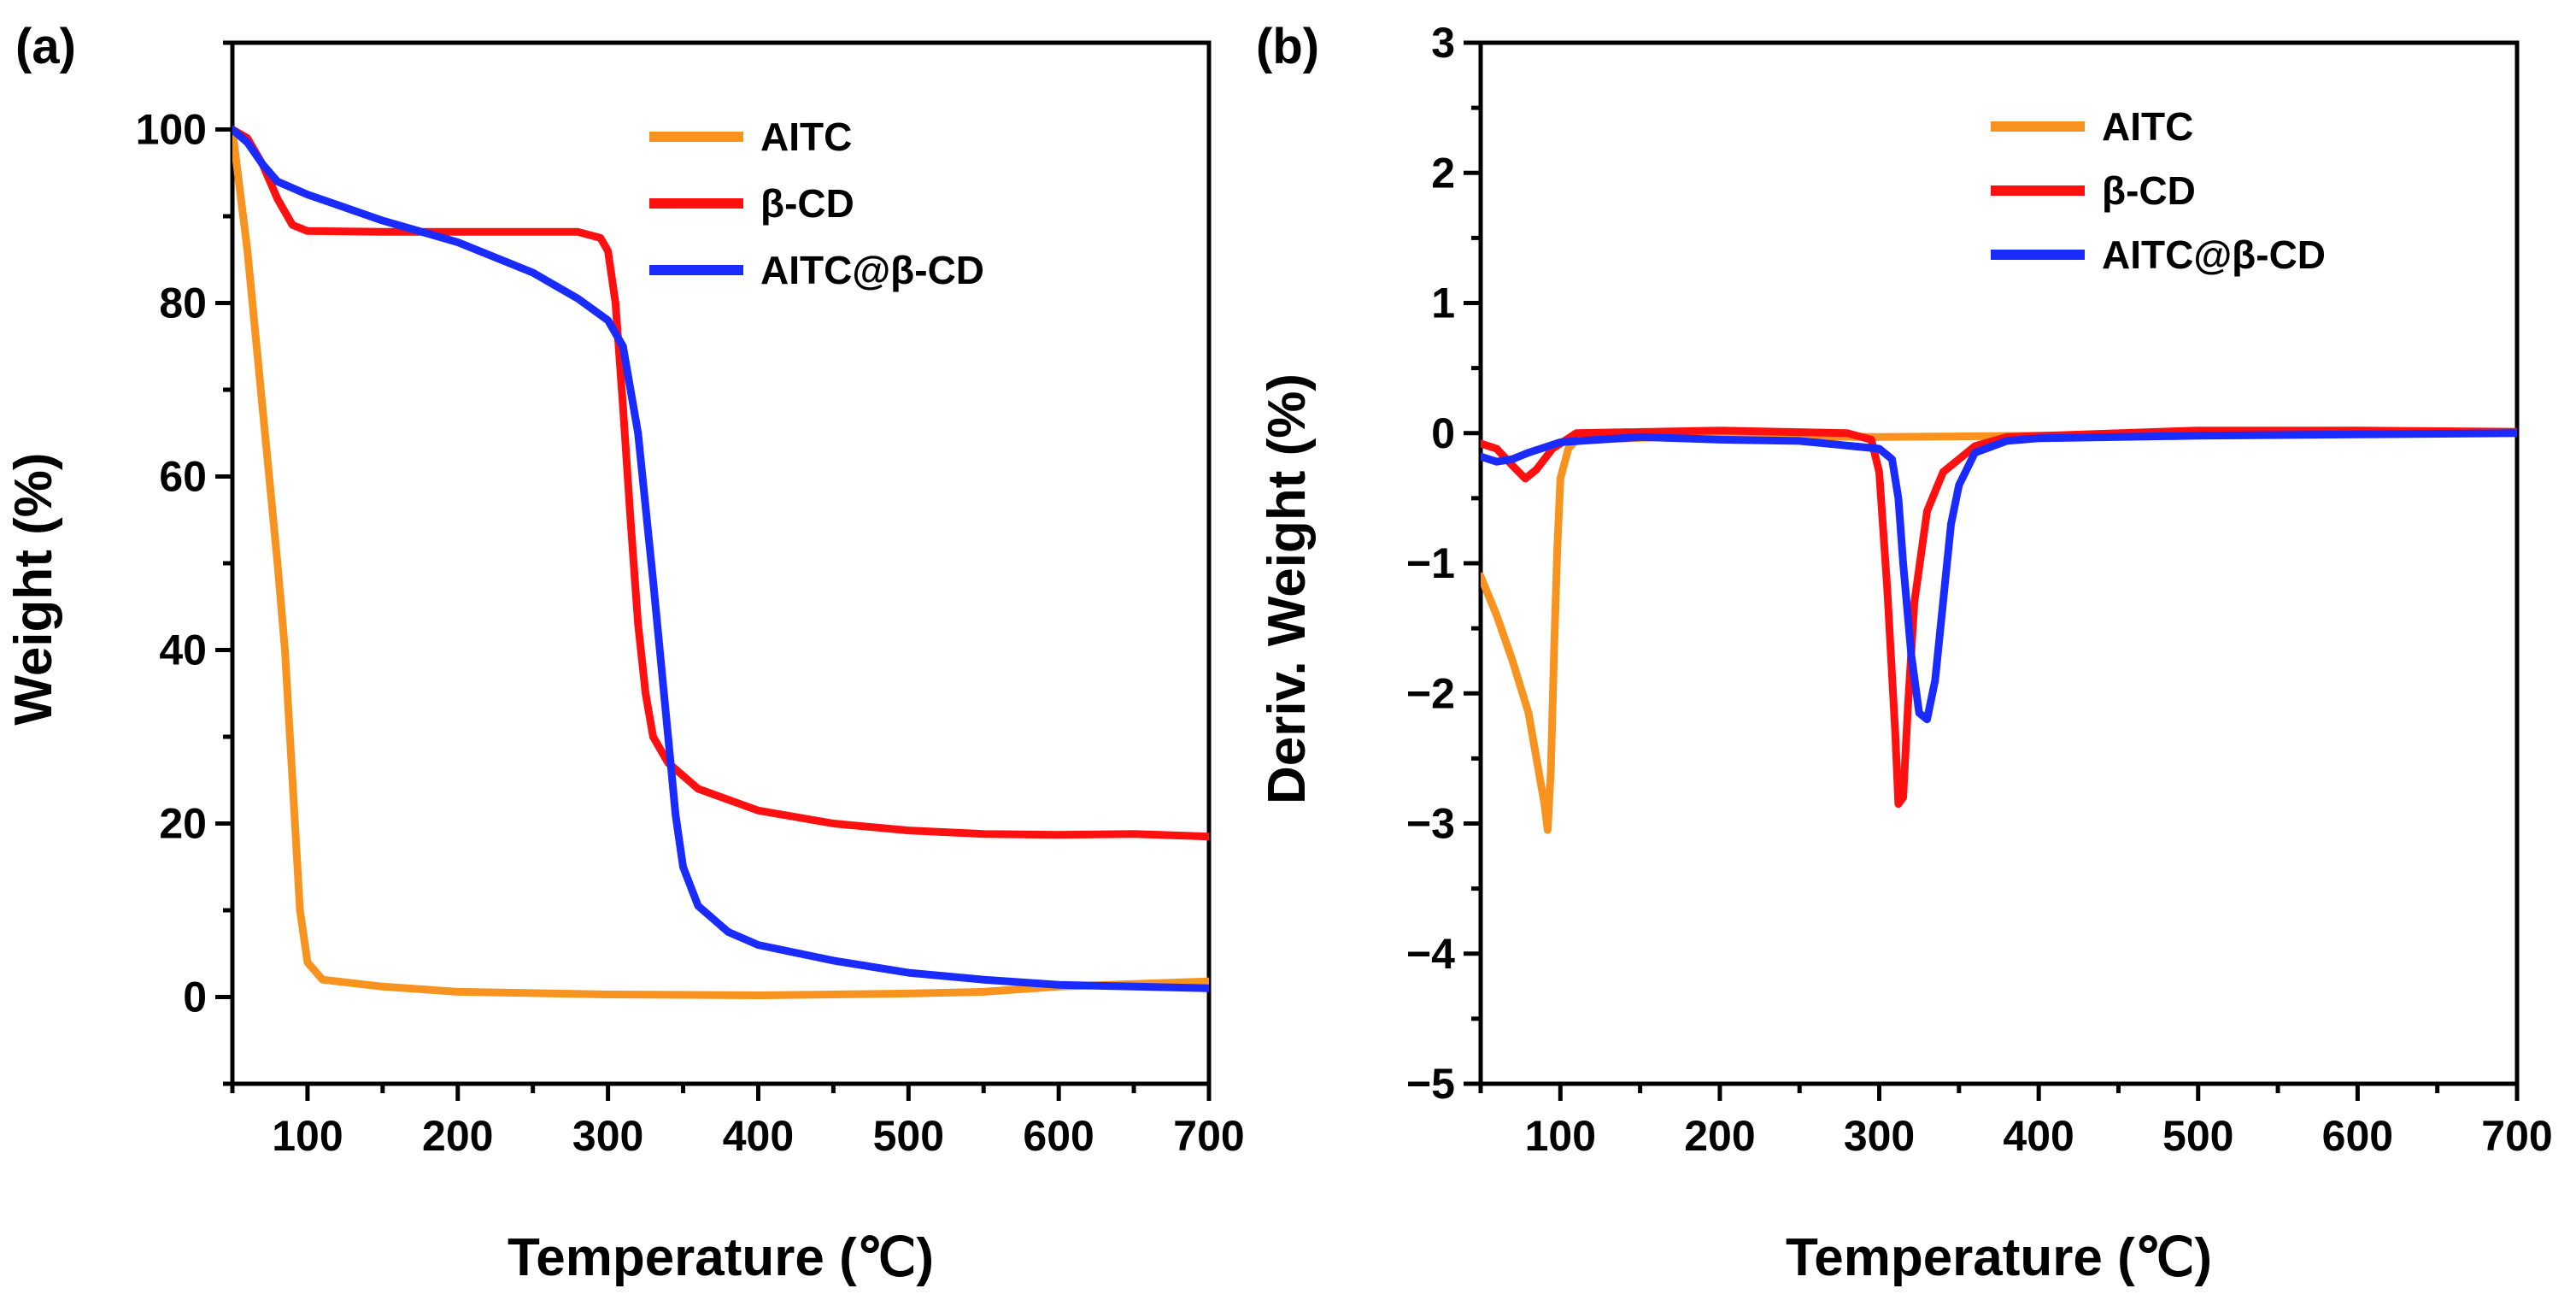 This screenshot has height=1306, width=2576. What do you see at coordinates (33, 589) in the screenshot?
I see `panel-a-y-axis-title: Weight (%)` at bounding box center [33, 589].